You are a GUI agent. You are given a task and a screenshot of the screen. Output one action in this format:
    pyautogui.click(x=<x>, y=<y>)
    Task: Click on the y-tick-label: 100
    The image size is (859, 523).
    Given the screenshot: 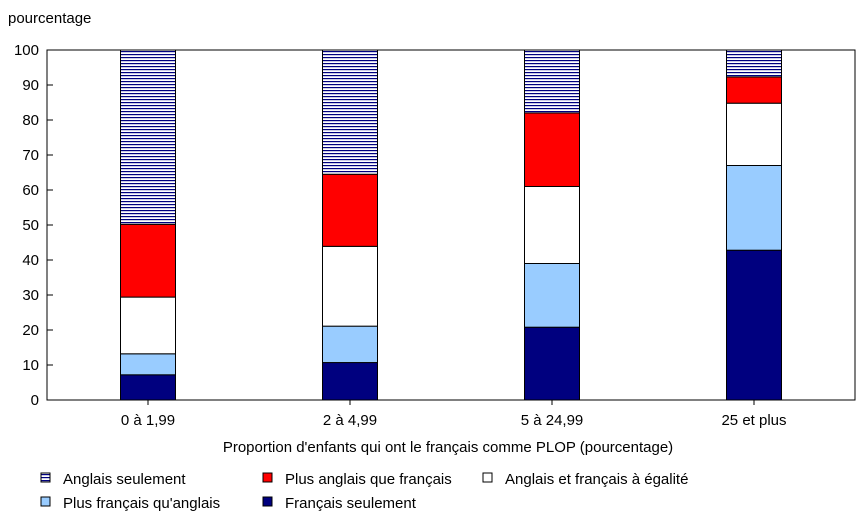 What is the action you would take?
    pyautogui.click(x=26, y=50)
    